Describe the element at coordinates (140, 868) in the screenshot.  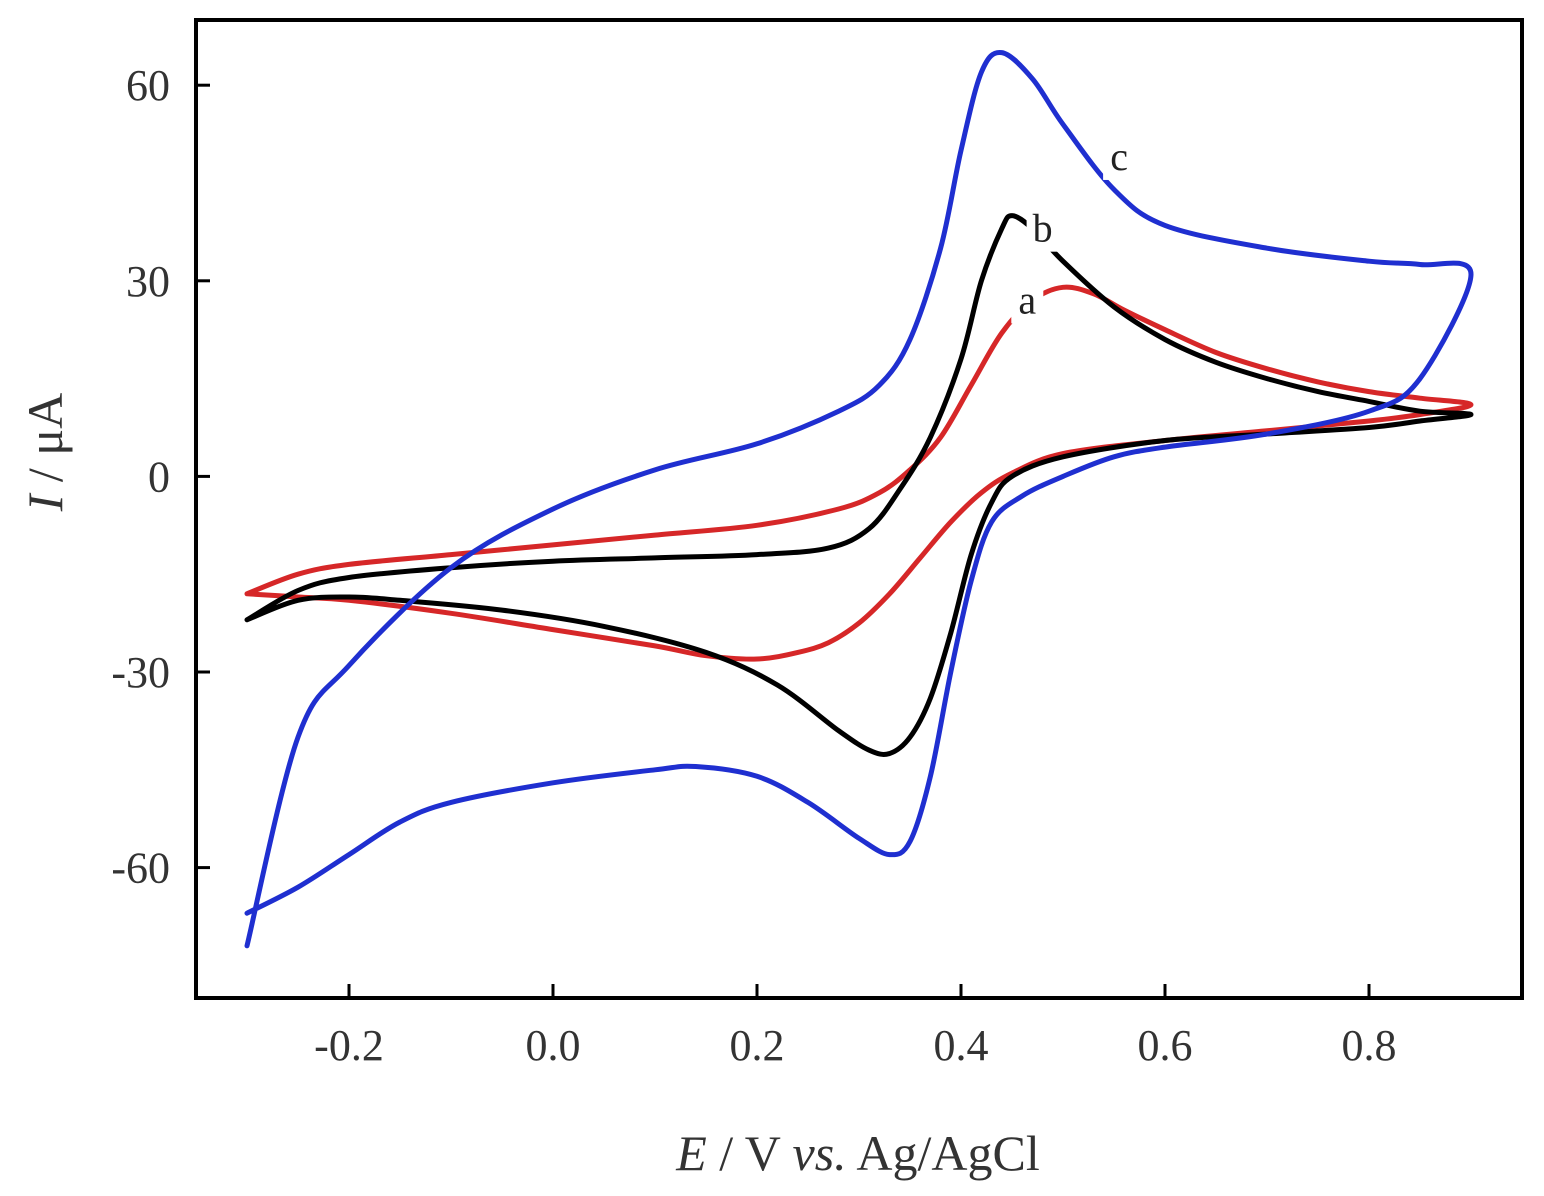
I see `y-tick-label: -60` at that location.